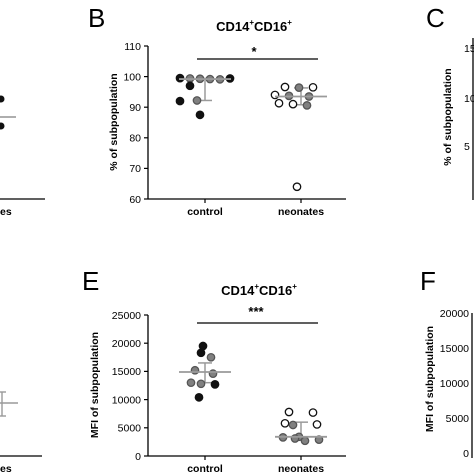 The width and height of the screenshot is (474, 474). I want to click on panel-f-y-tick-label: 15000, so click(454, 349).